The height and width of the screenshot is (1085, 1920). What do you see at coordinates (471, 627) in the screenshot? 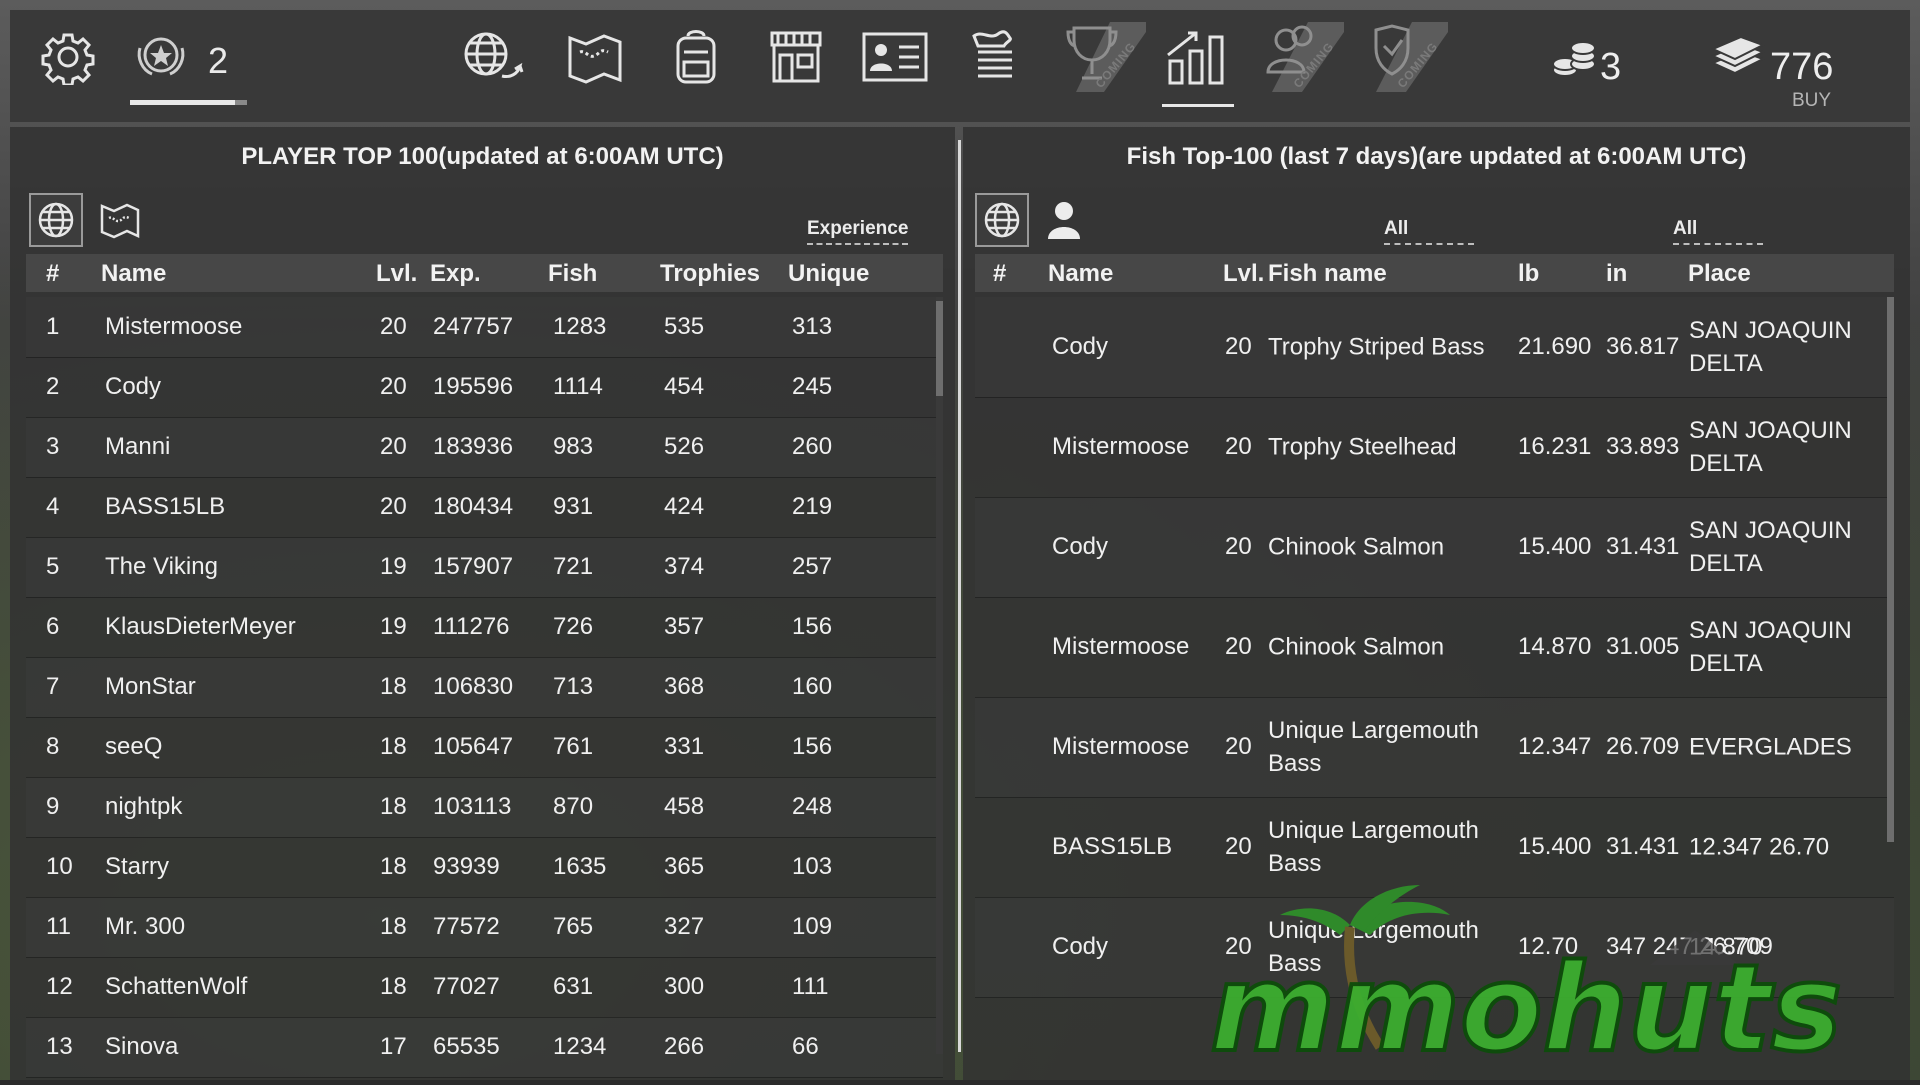
I see `experience-cell: 111276` at bounding box center [471, 627].